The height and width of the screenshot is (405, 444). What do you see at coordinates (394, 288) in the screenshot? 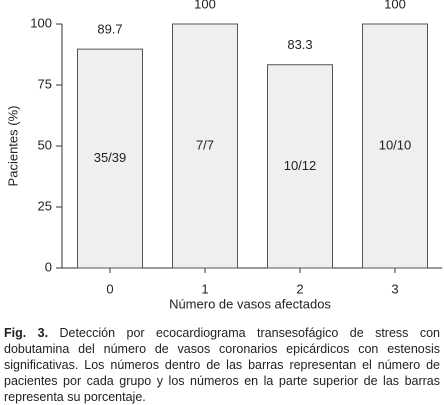
I see `x-tick-label: 3` at bounding box center [394, 288].